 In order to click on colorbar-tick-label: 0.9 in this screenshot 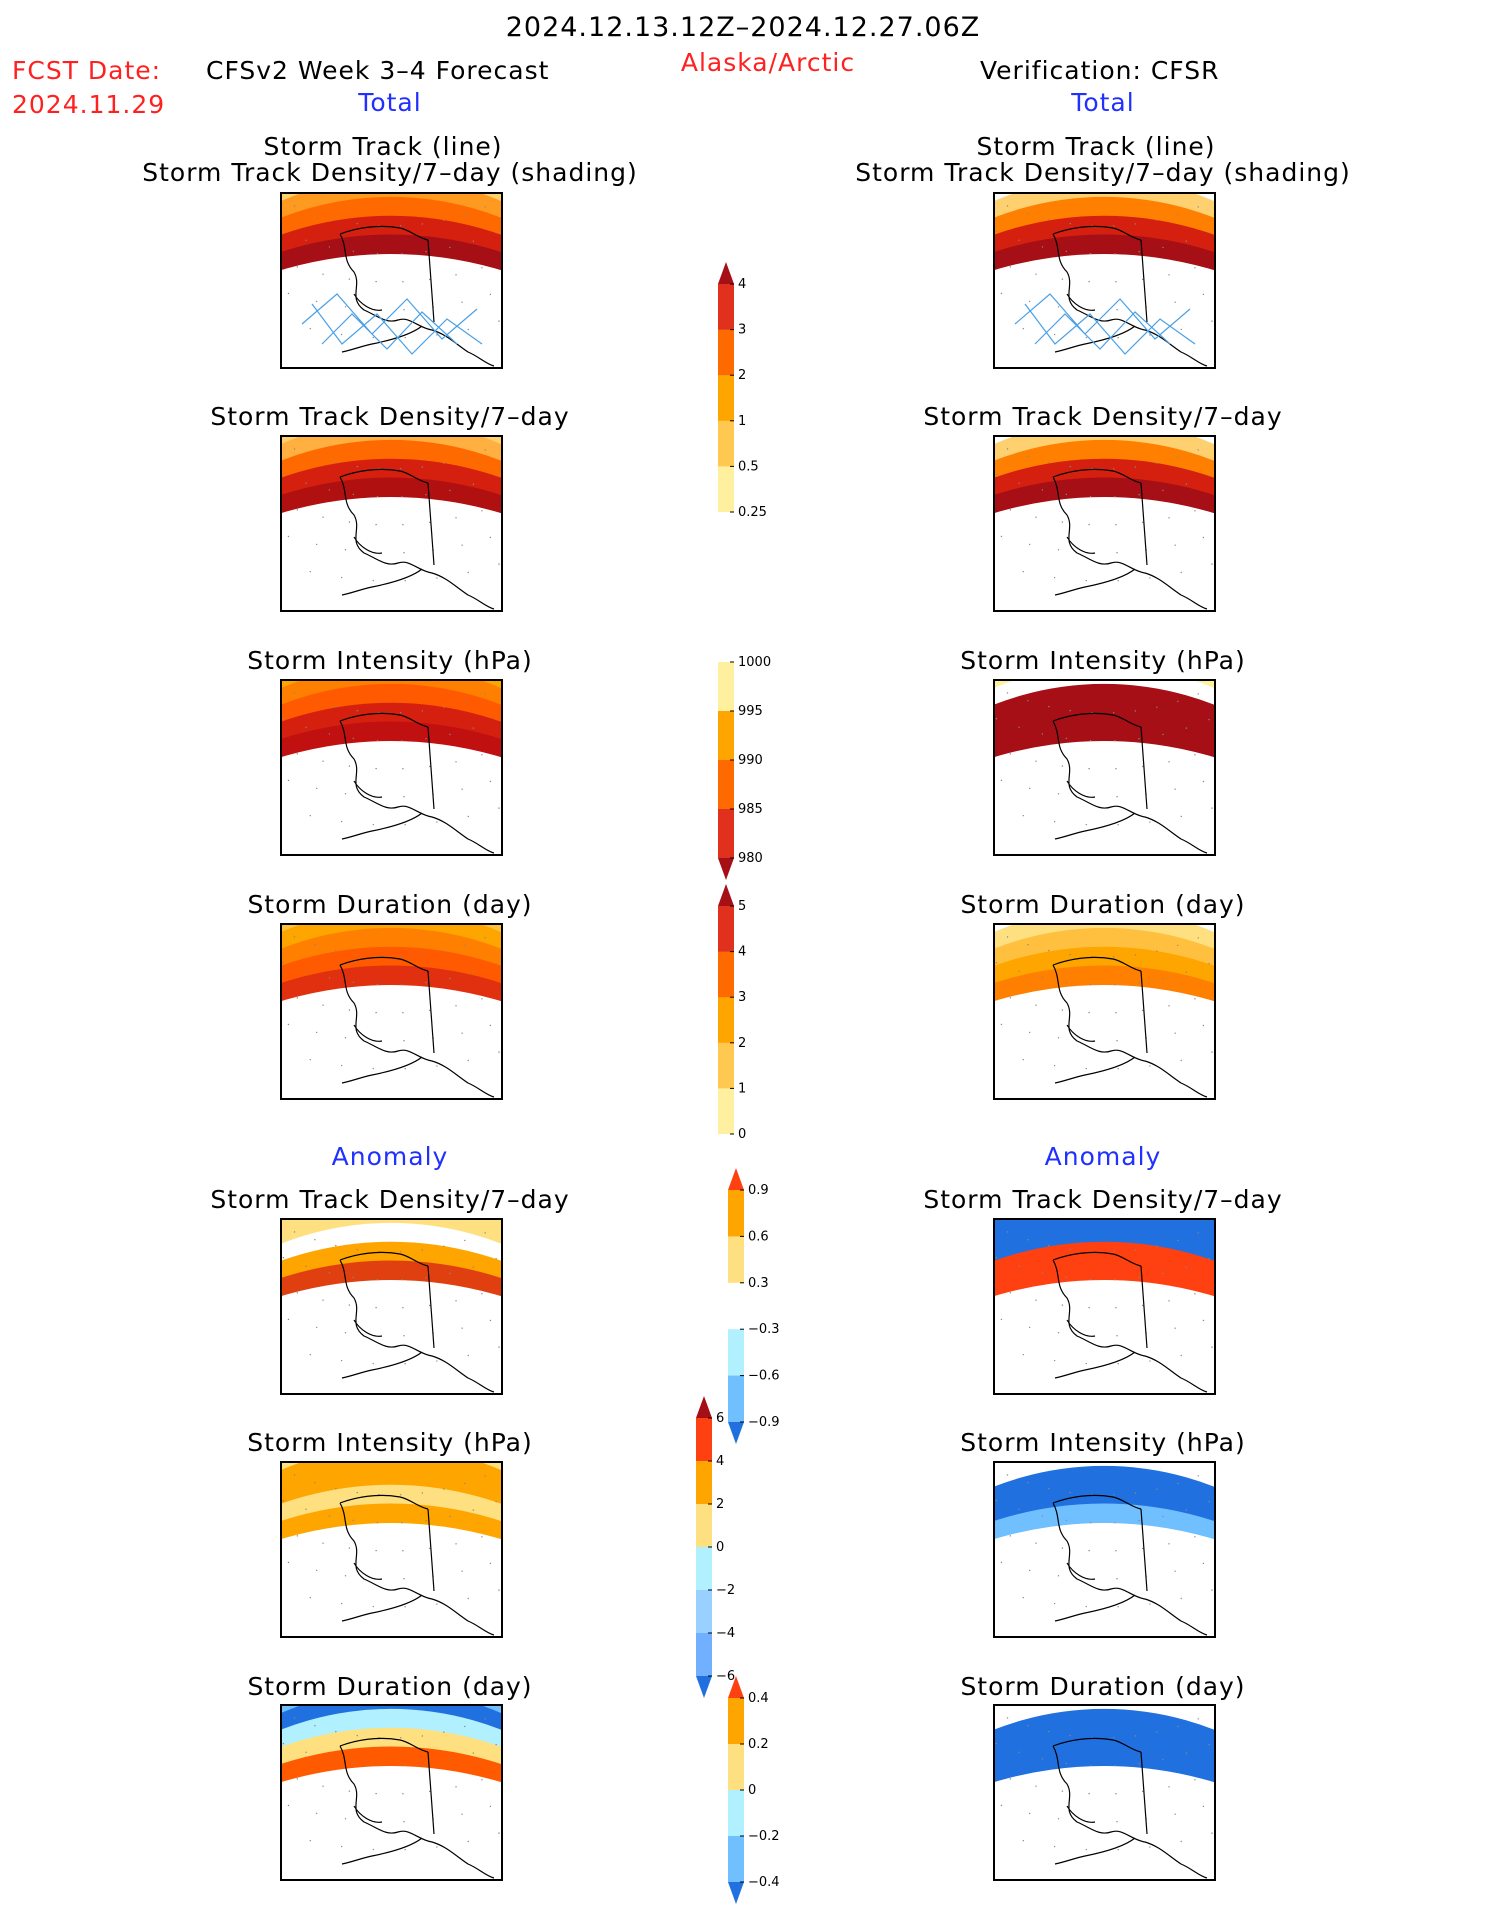, I will do `click(758, 1190)`.